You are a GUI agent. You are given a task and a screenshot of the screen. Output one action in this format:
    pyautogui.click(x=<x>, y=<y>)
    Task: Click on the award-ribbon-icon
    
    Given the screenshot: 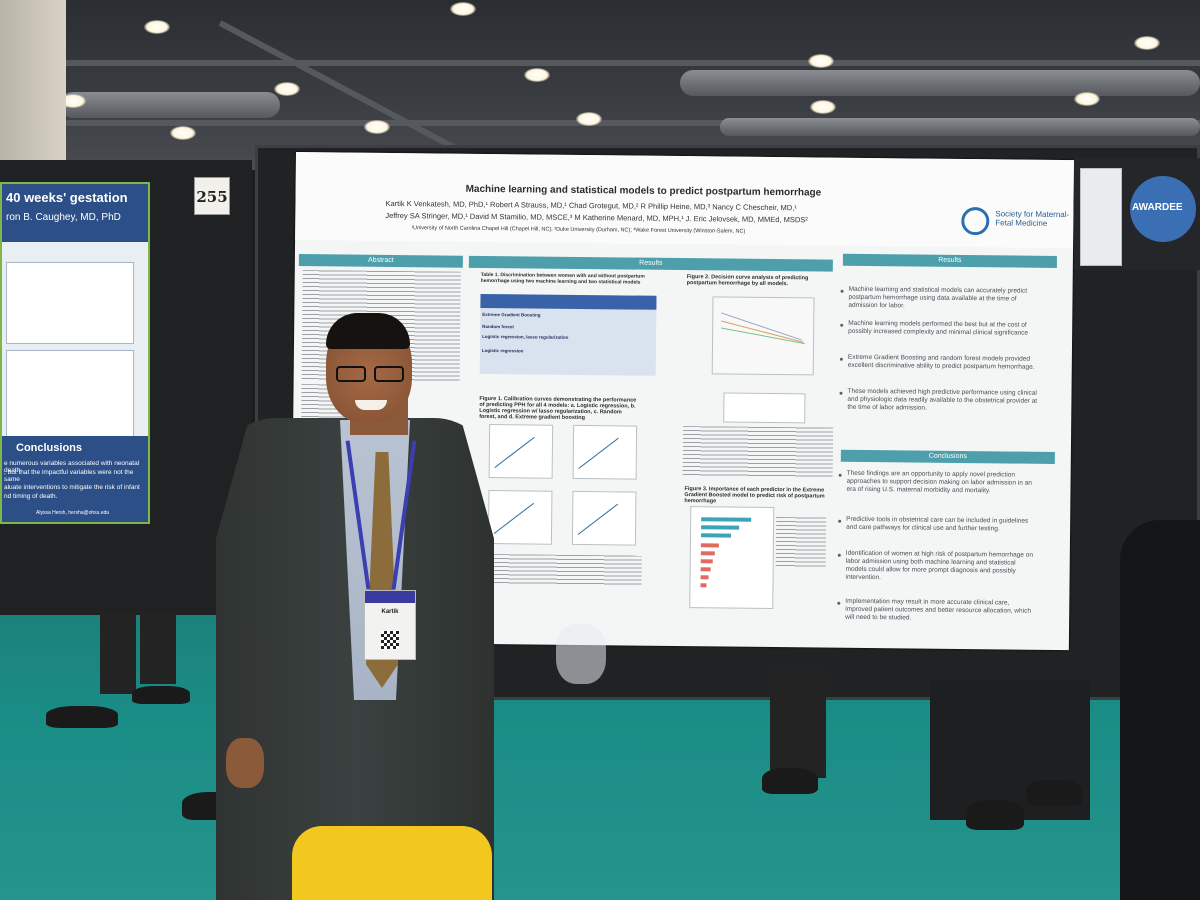 What is the action you would take?
    pyautogui.click(x=1163, y=209)
    